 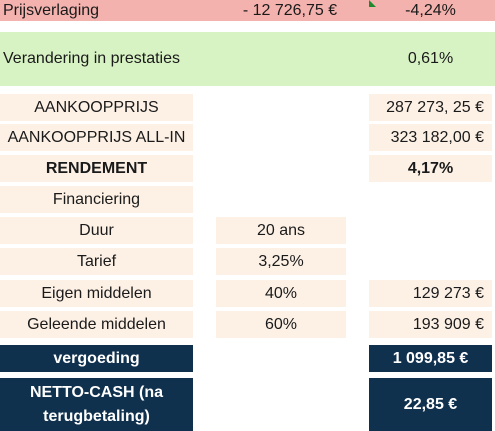 I want to click on yield-value: 4,17%, so click(x=430, y=168).